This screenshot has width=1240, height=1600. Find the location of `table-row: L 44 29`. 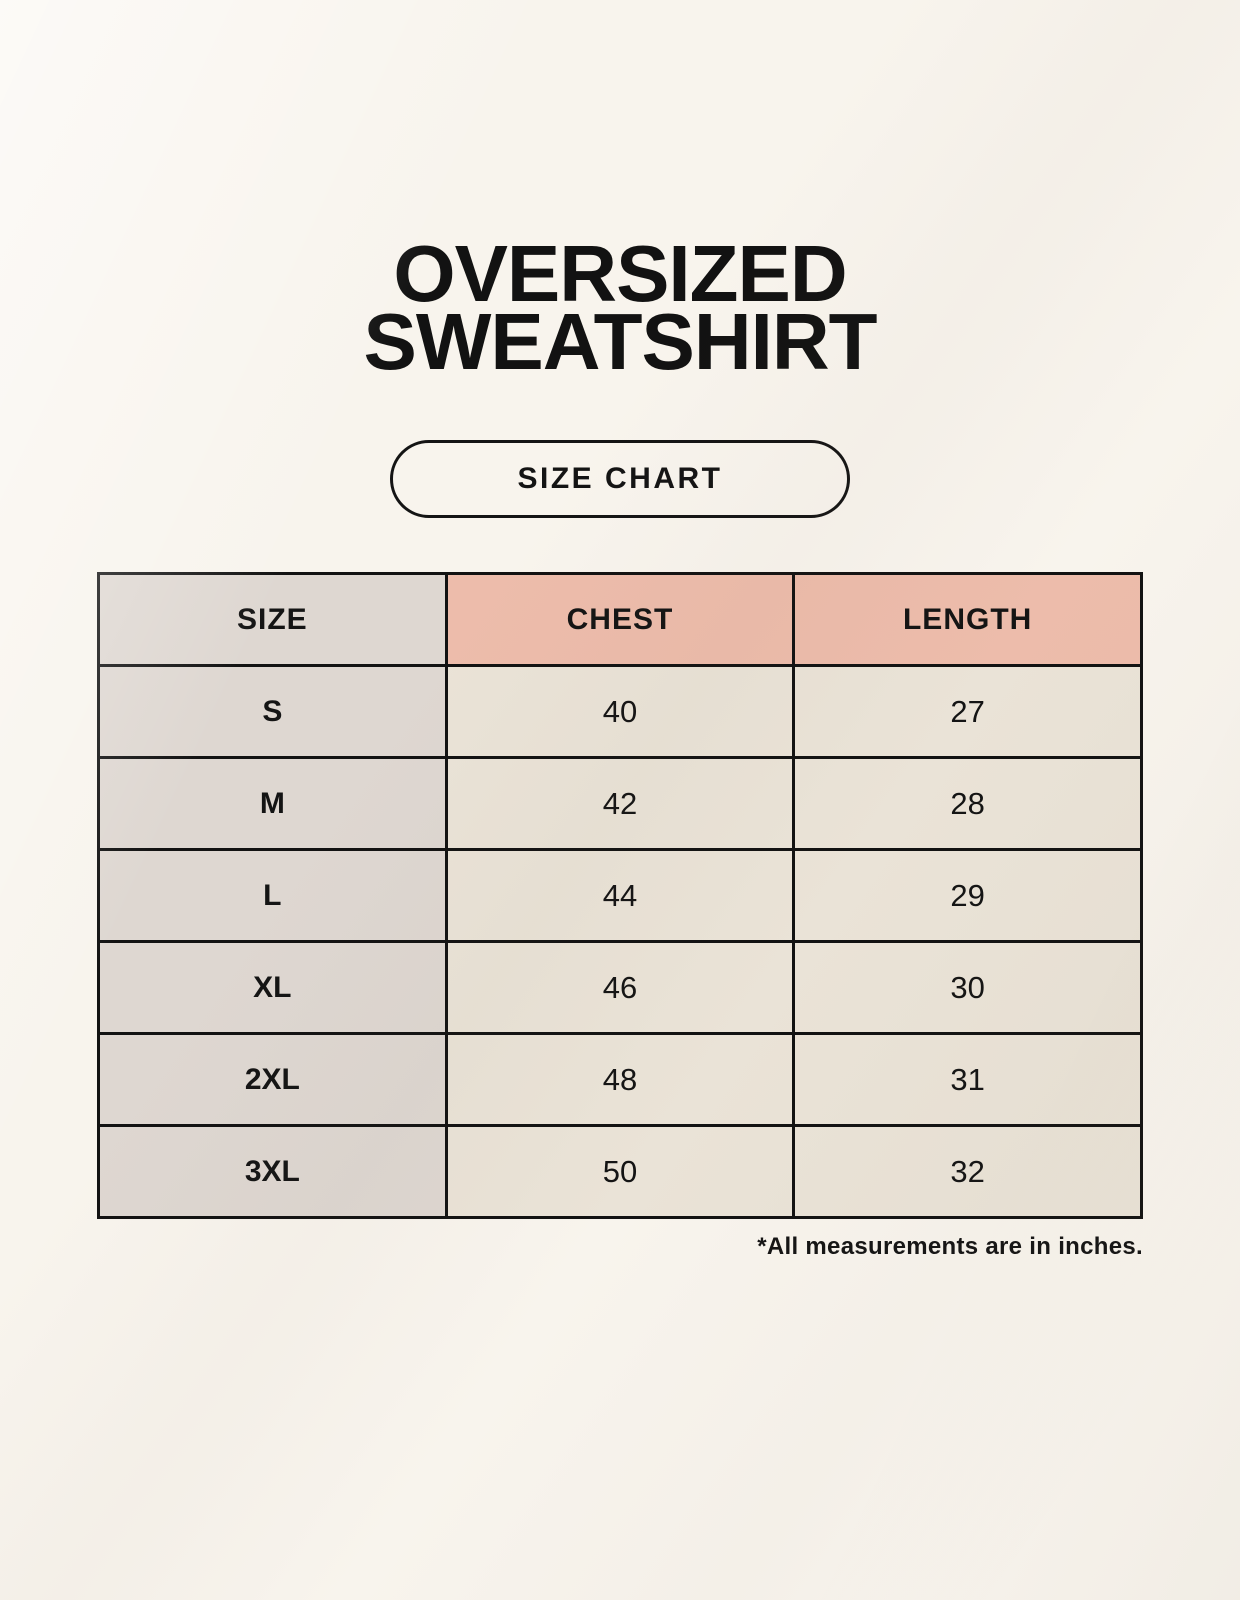

table-row: L 44 29 is located at coordinates (620, 895).